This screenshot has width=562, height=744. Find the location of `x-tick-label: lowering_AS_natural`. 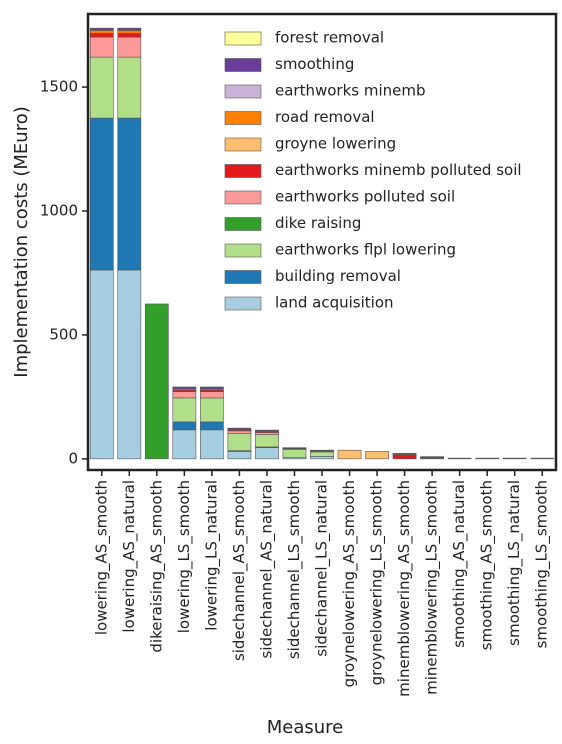

x-tick-label: lowering_AS_natural is located at coordinates (129, 556).